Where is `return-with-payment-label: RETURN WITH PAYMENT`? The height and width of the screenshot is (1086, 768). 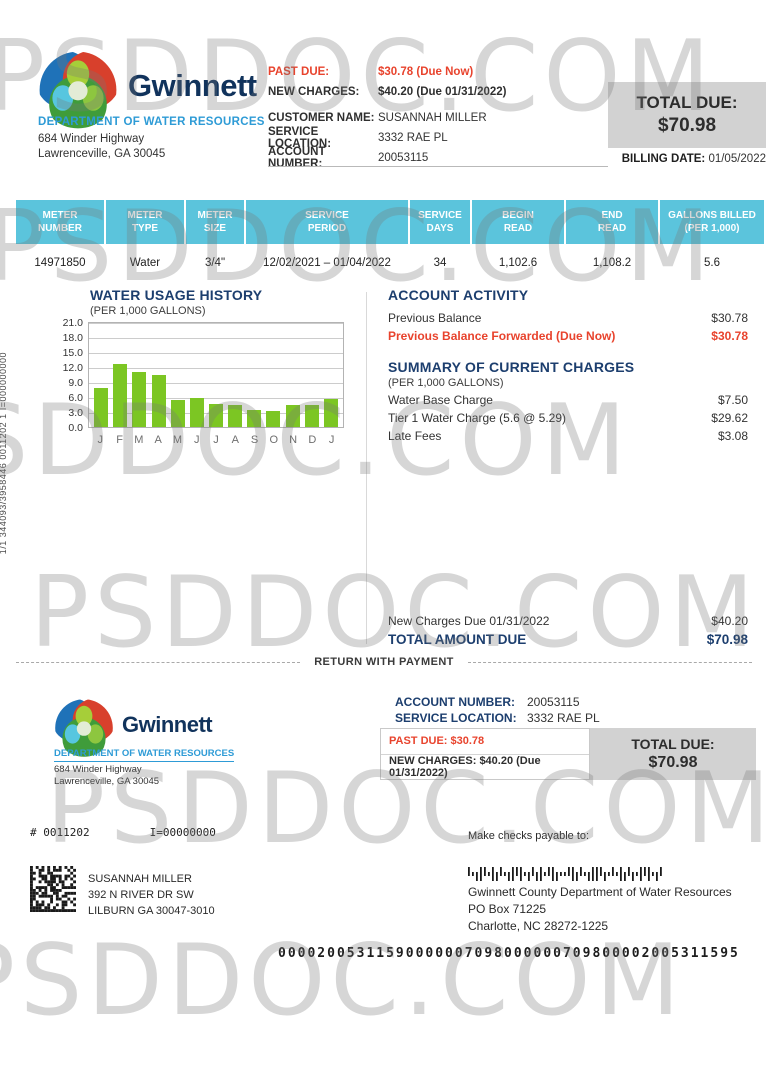 return-with-payment-label: RETURN WITH PAYMENT is located at coordinates (384, 662).